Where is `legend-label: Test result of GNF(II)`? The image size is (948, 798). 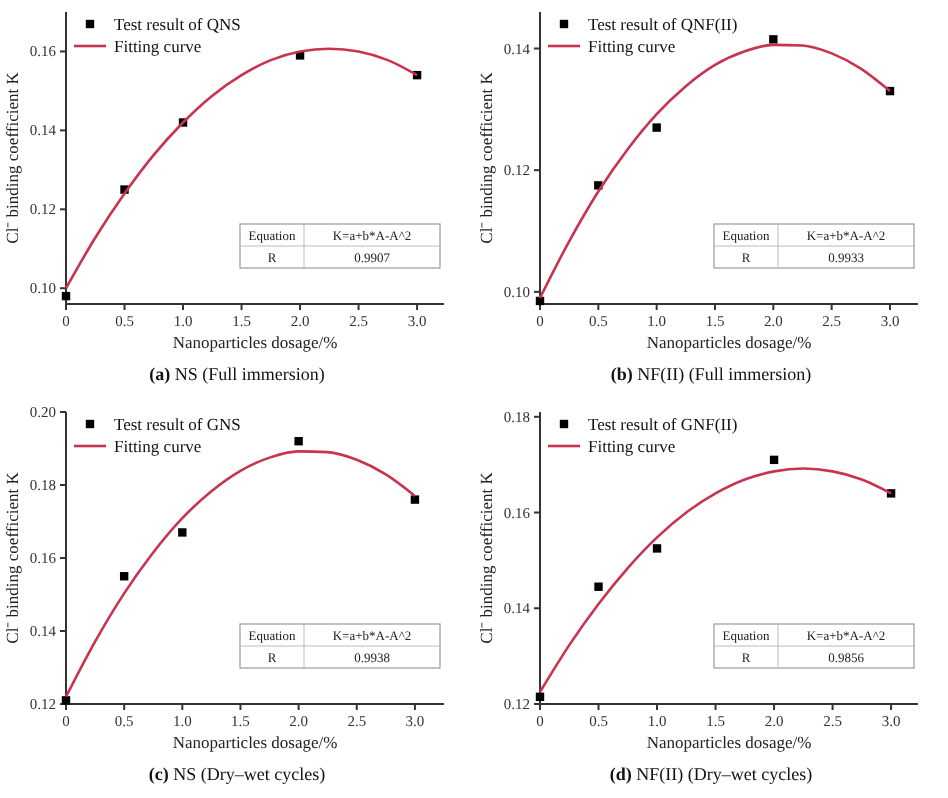 legend-label: Test result of GNF(II) is located at coordinates (663, 424).